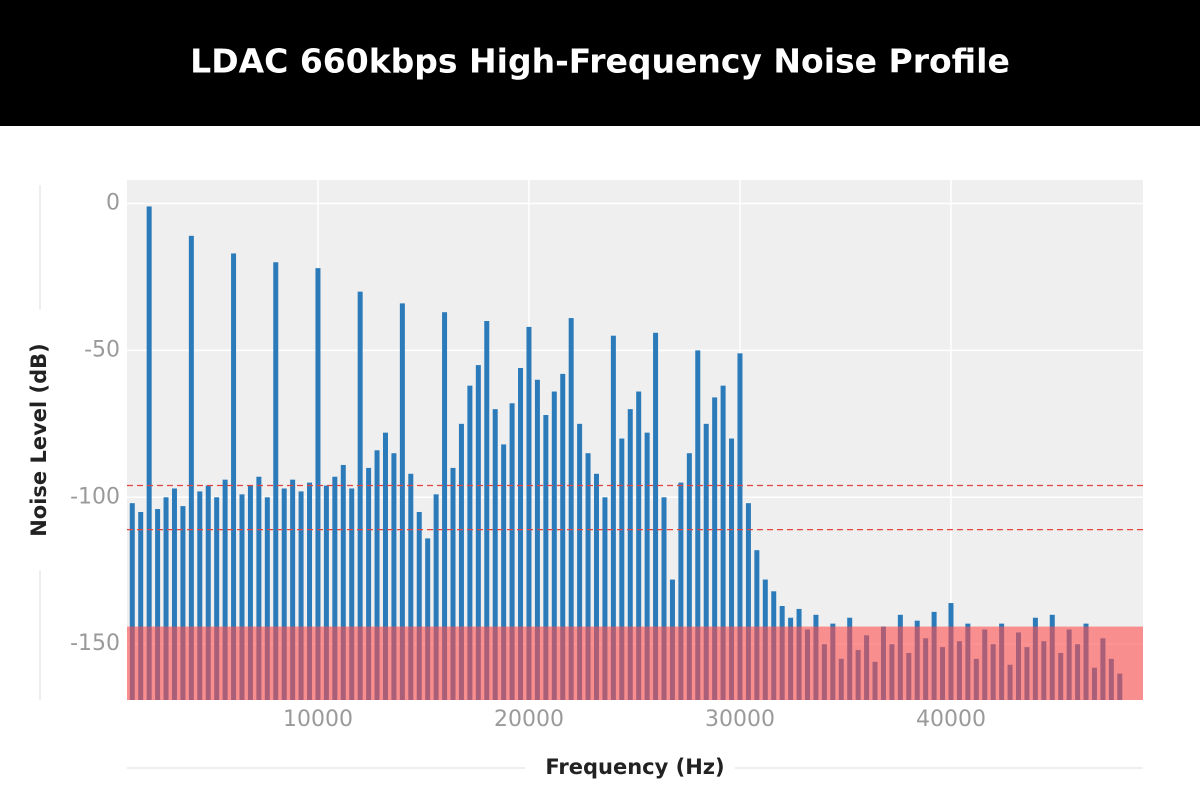  Describe the element at coordinates (113, 203) in the screenshot. I see `y-tick-label: 0` at that location.